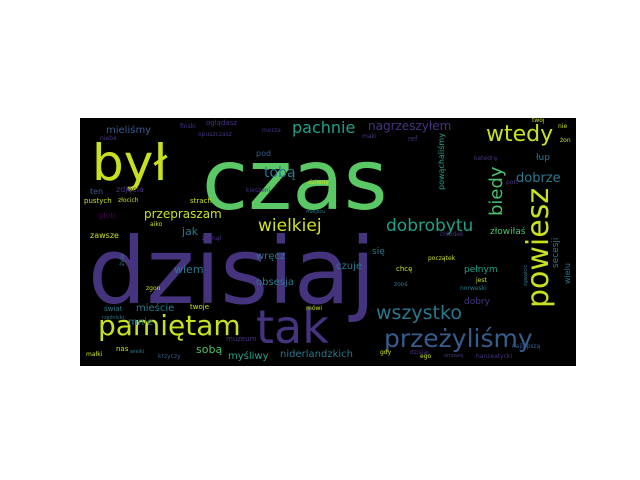 The image size is (640, 480). I want to click on word-zlocich: złocich, so click(128, 200).